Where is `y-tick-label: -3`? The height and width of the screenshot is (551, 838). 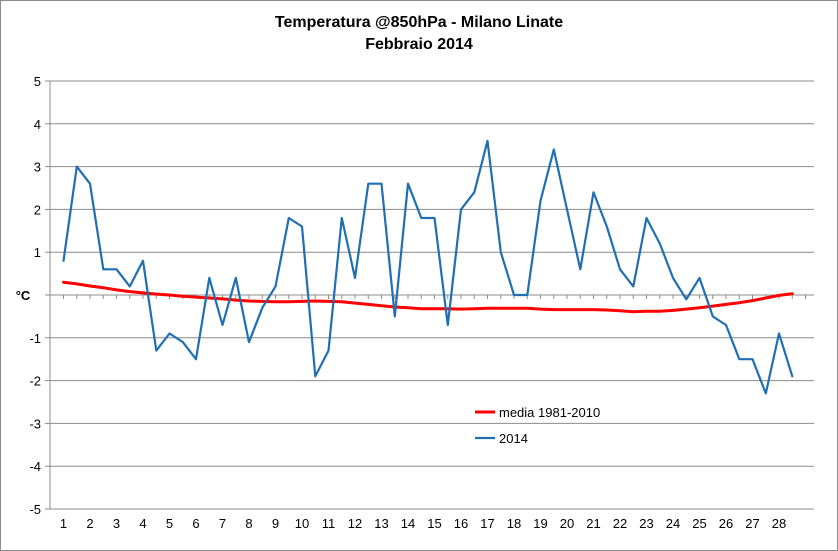 y-tick-label: -3 is located at coordinates (35, 423).